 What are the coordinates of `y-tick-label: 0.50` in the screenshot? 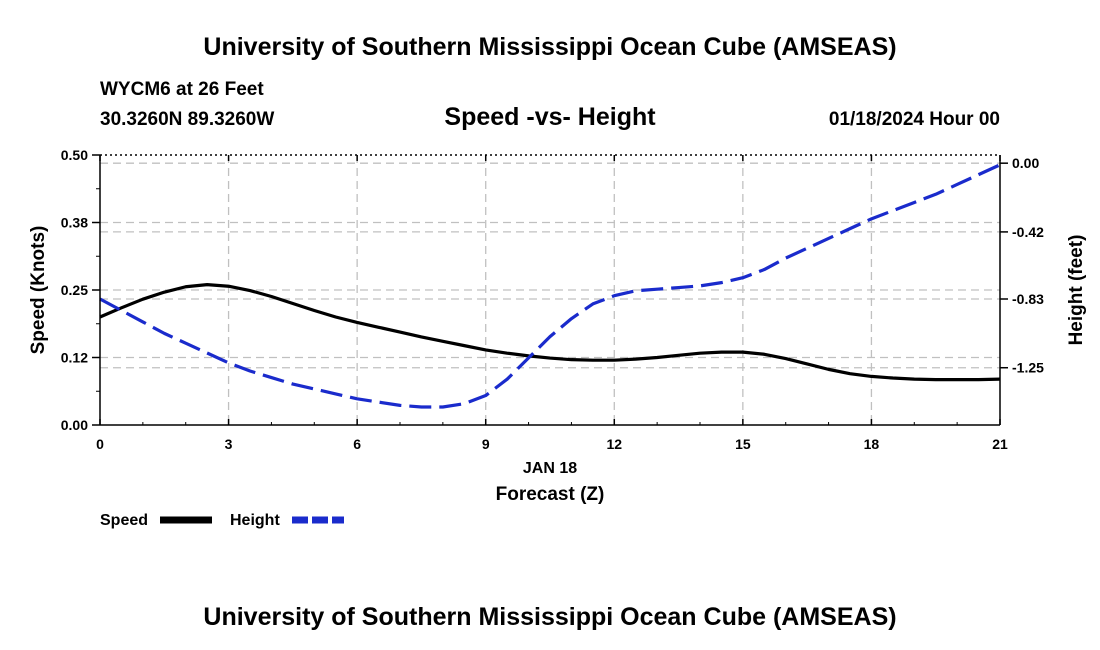 It's located at (74, 155).